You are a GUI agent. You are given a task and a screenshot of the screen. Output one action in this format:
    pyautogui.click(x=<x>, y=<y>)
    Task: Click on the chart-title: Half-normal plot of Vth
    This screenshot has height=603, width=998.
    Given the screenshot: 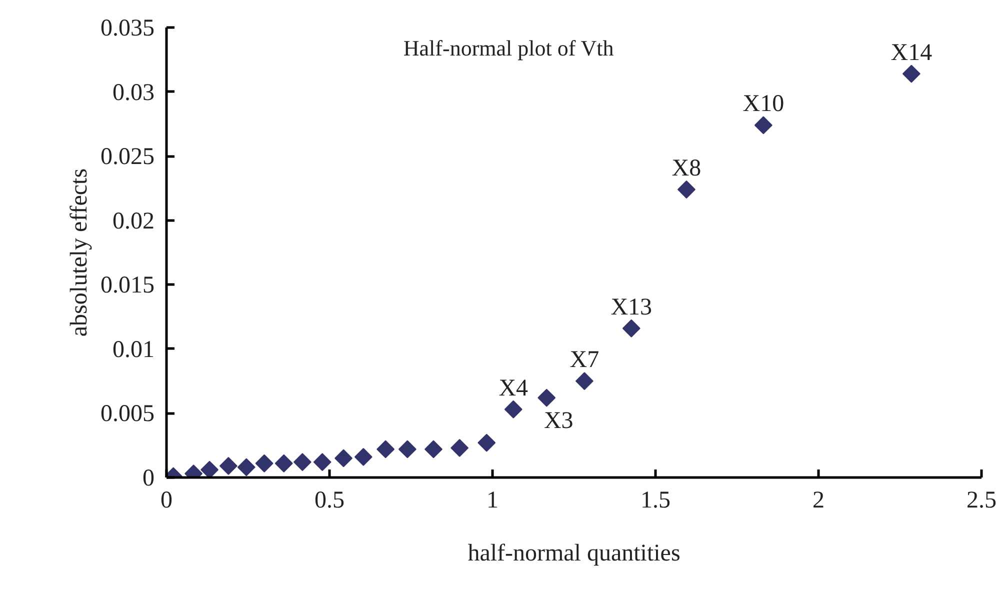 What is the action you would take?
    pyautogui.click(x=508, y=48)
    